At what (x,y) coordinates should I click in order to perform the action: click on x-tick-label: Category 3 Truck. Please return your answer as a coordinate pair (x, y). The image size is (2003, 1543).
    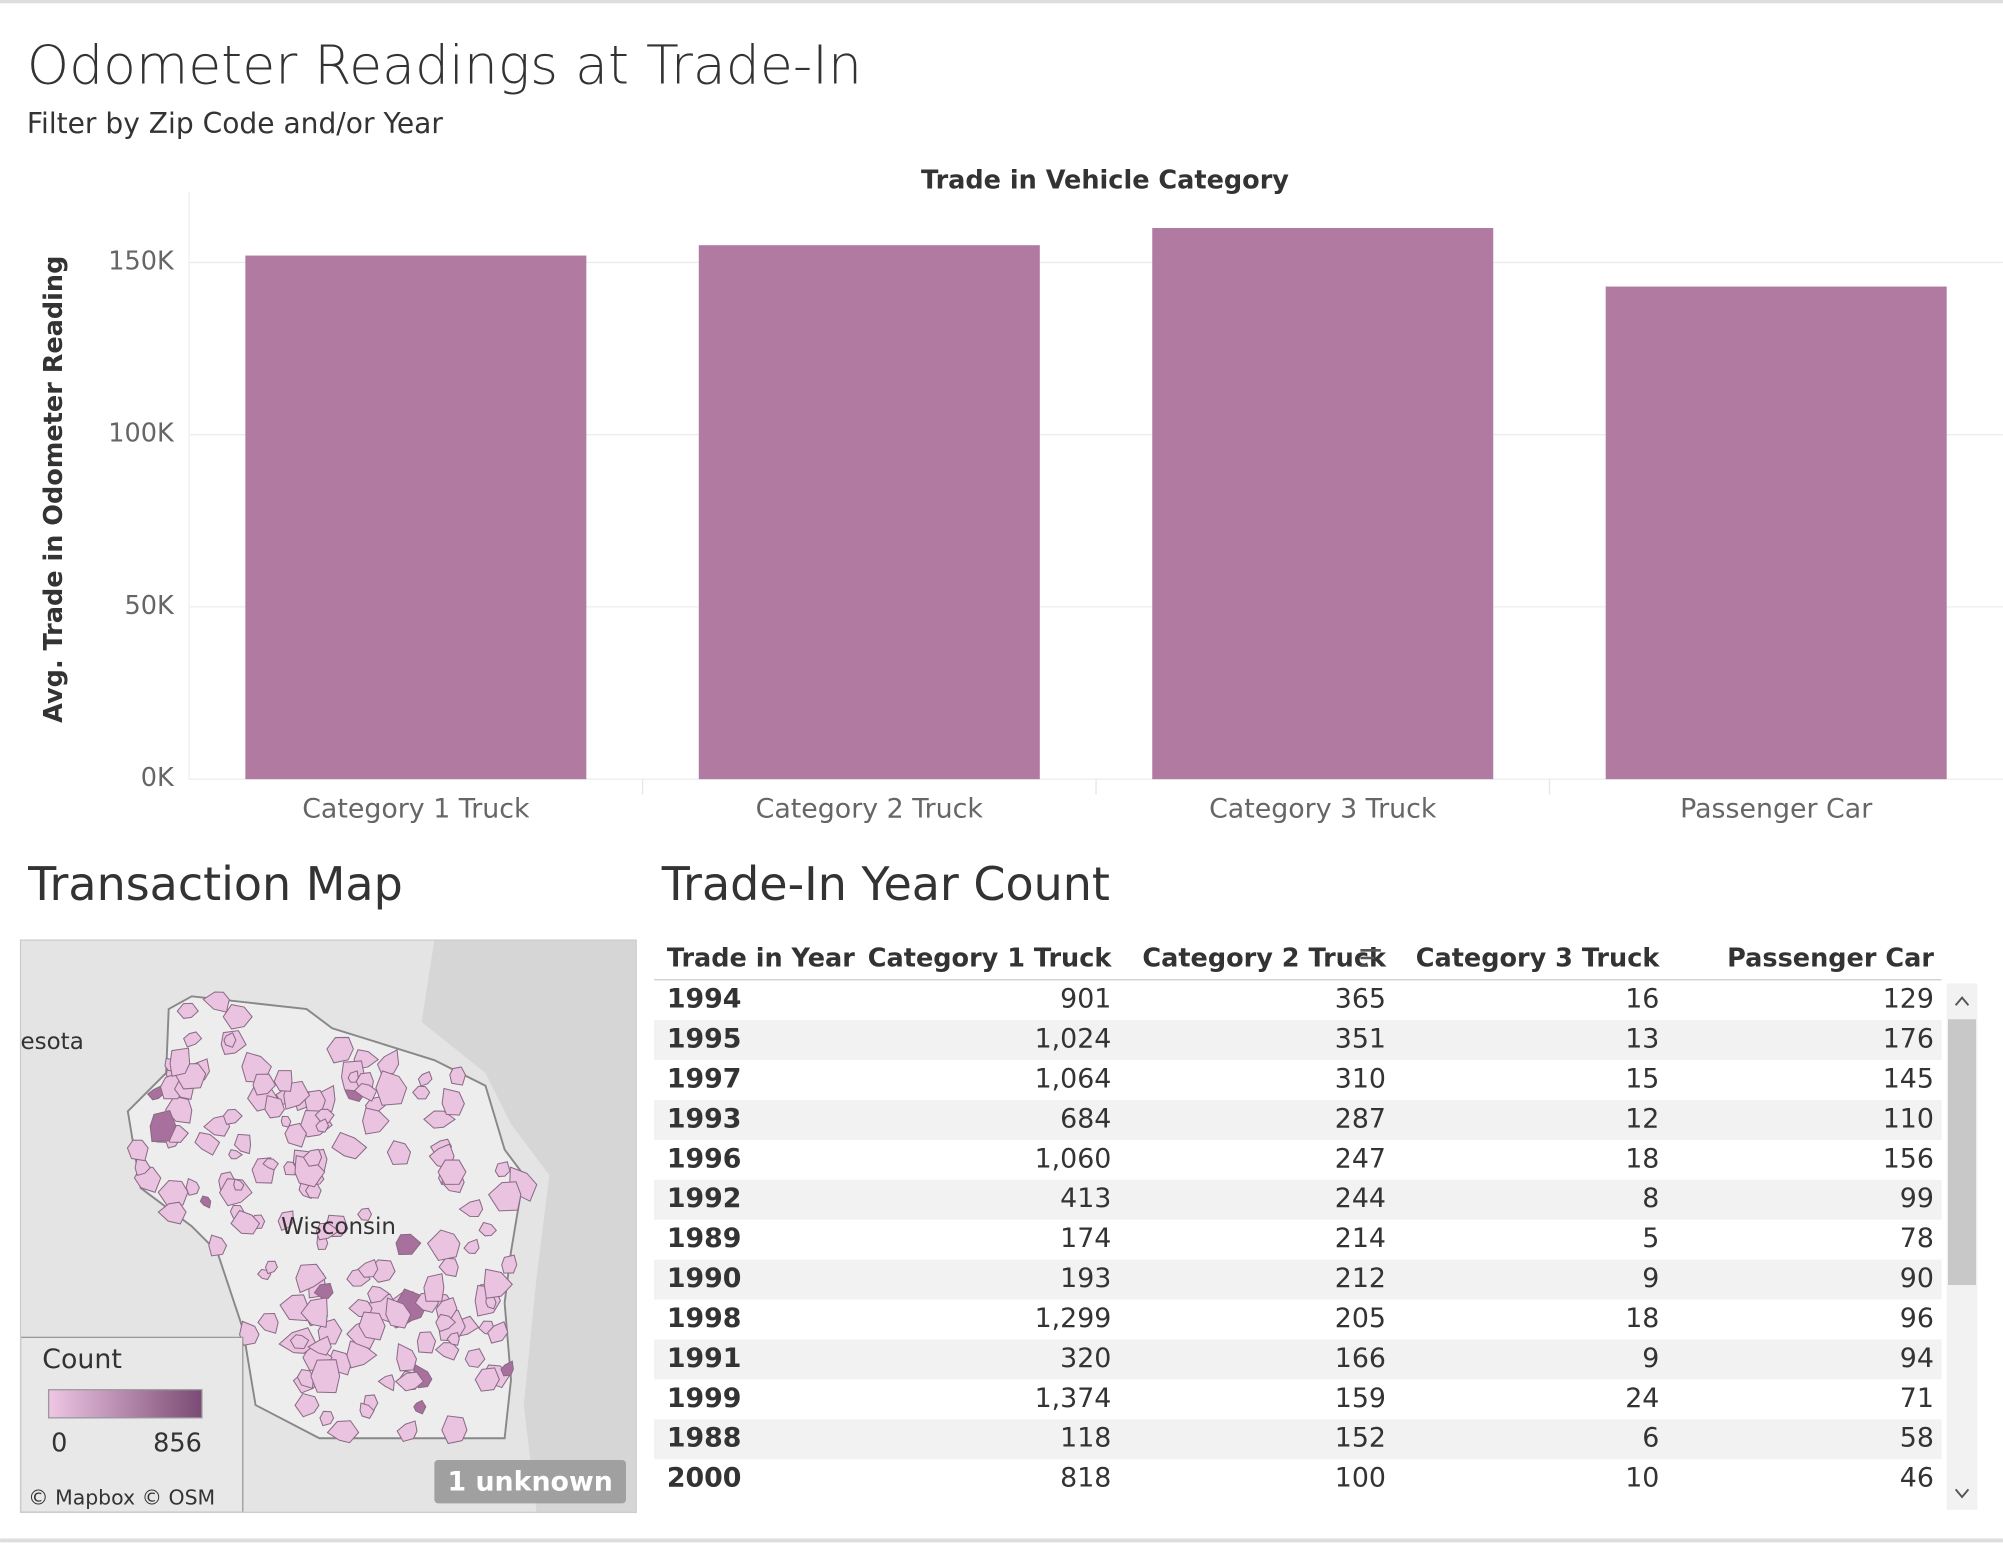
    Looking at the image, I should click on (1323, 808).